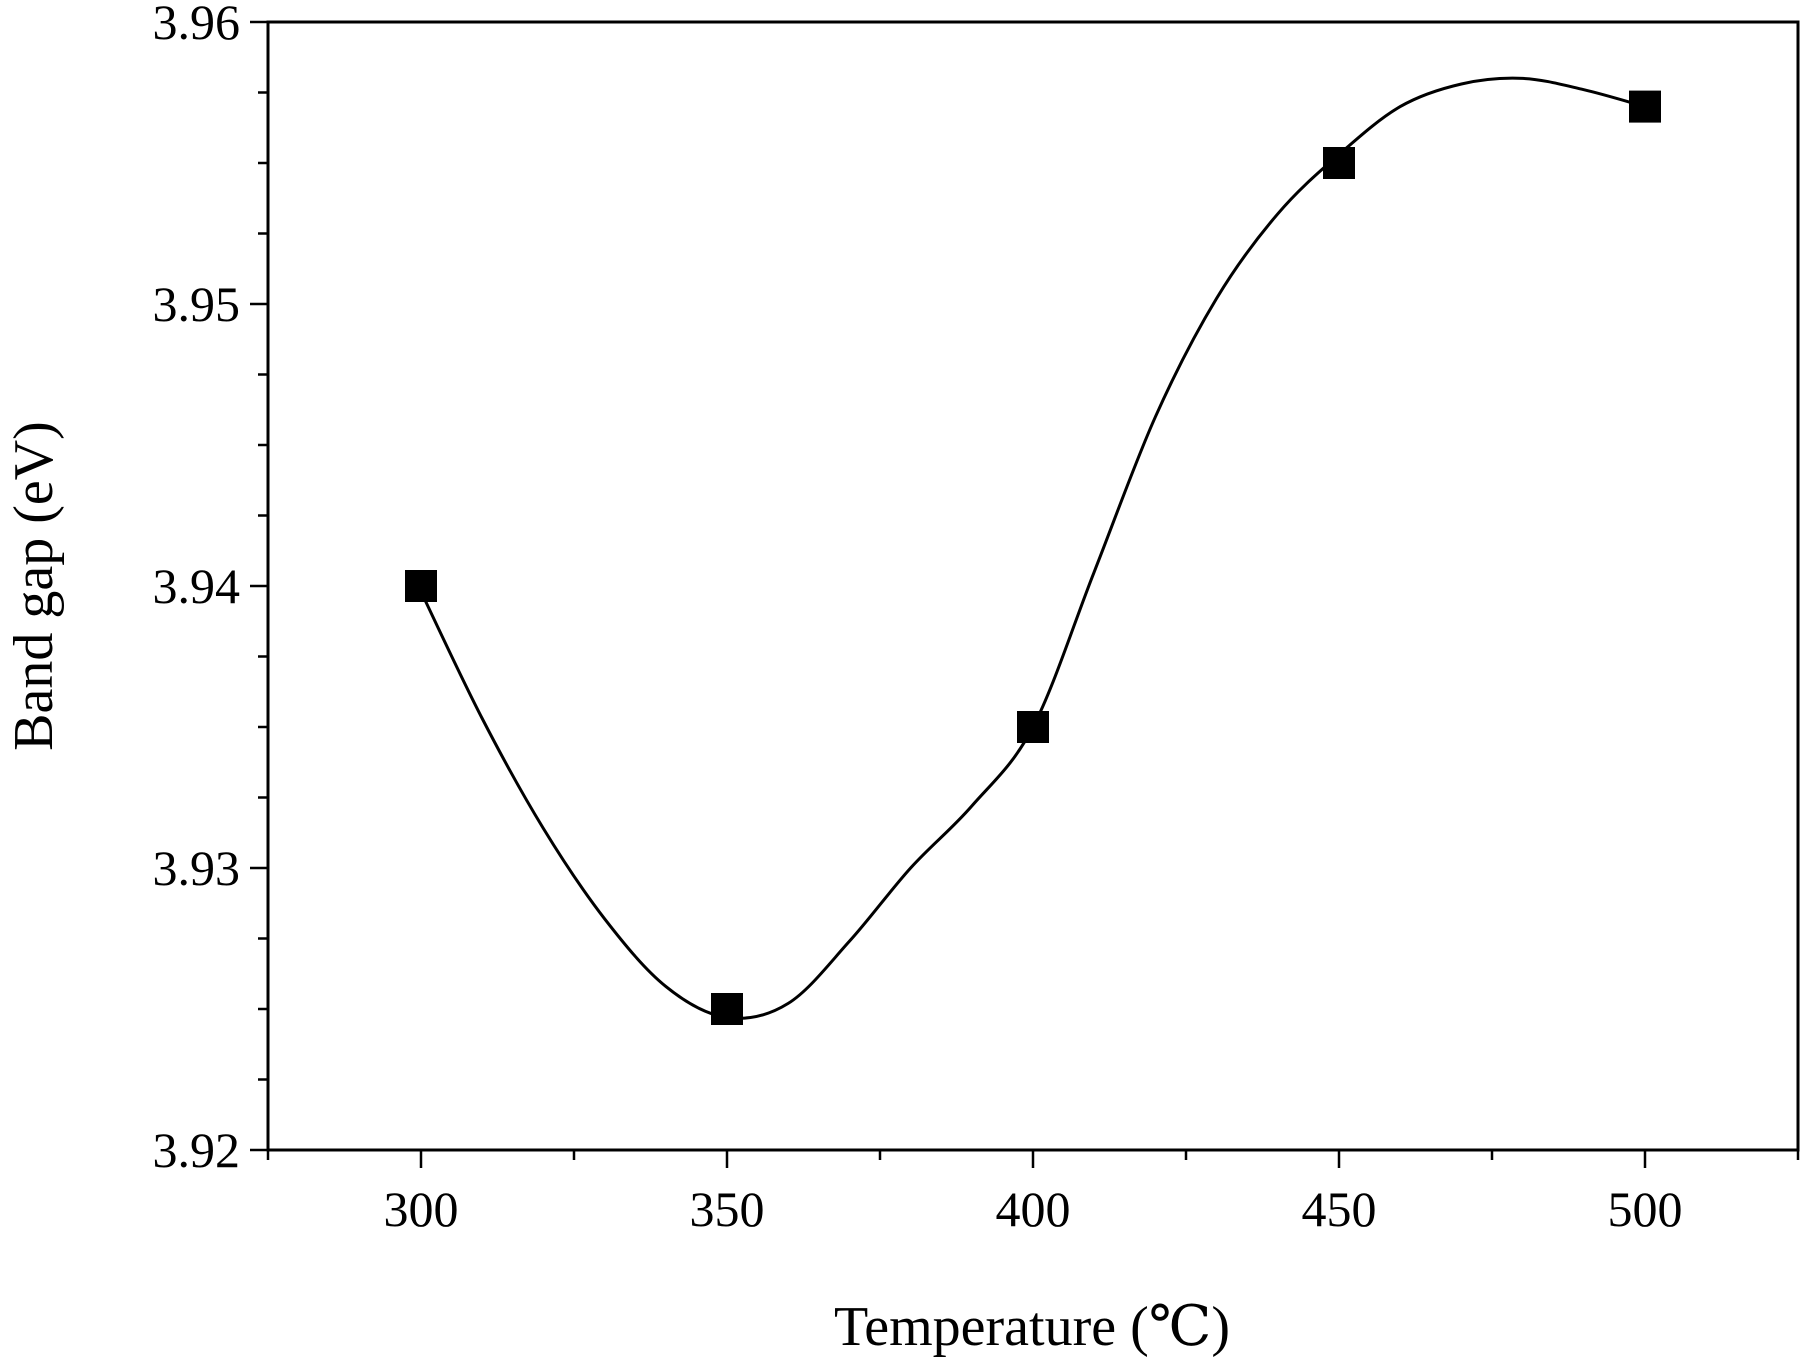 The width and height of the screenshot is (1803, 1362). Describe the element at coordinates (1339, 1209) in the screenshot. I see `x-tick-label: 450` at that location.